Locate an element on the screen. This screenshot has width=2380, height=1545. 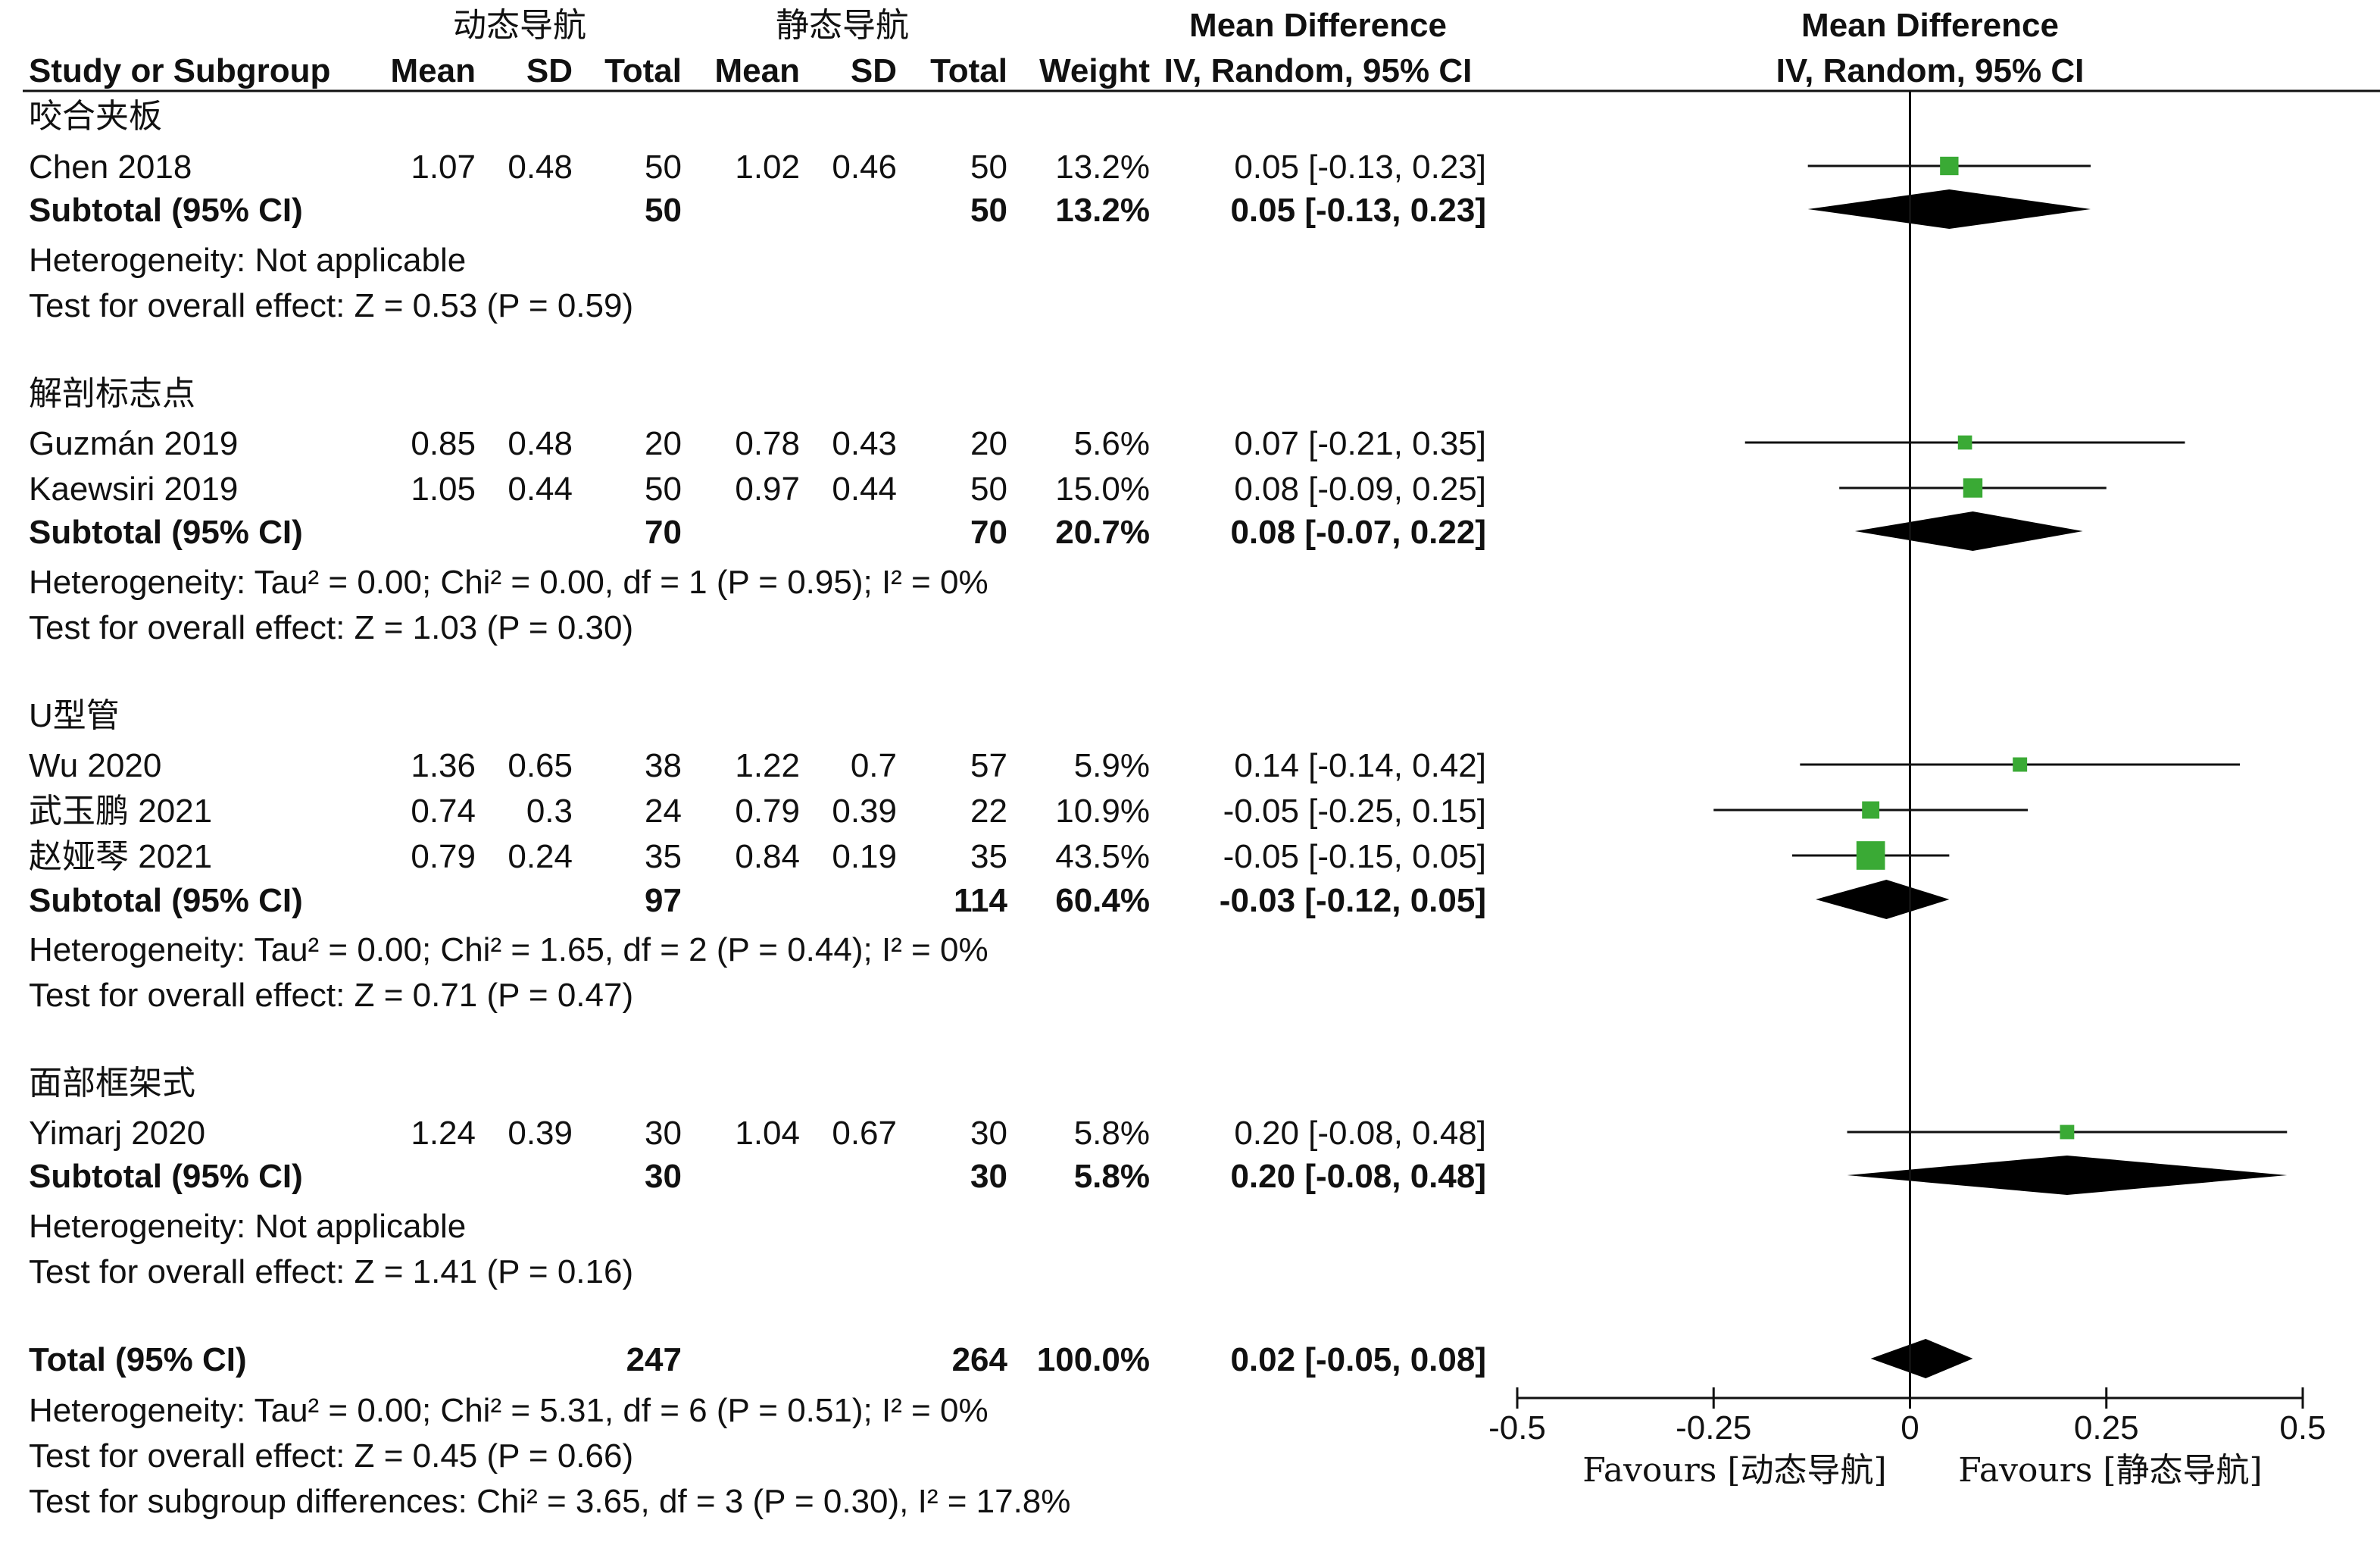
cell-m1: 1.05 is located at coordinates (443, 489).